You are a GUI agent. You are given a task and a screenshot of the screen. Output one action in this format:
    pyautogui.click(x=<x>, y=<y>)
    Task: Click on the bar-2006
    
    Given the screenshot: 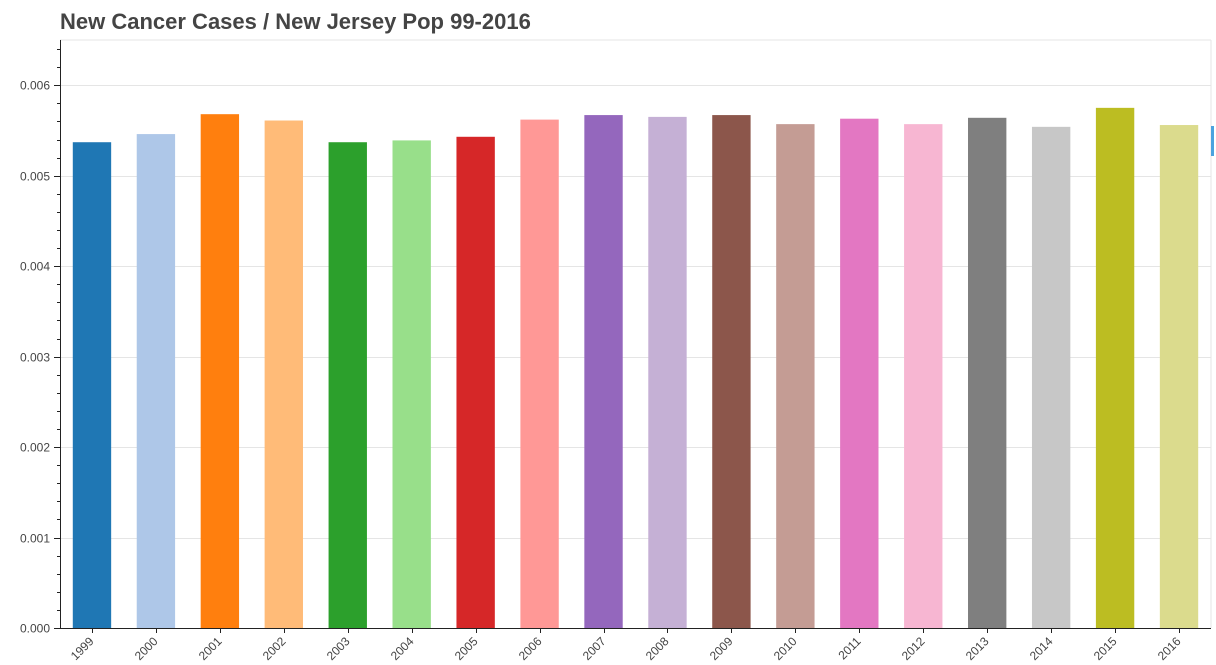 What is the action you would take?
    pyautogui.click(x=539, y=374)
    